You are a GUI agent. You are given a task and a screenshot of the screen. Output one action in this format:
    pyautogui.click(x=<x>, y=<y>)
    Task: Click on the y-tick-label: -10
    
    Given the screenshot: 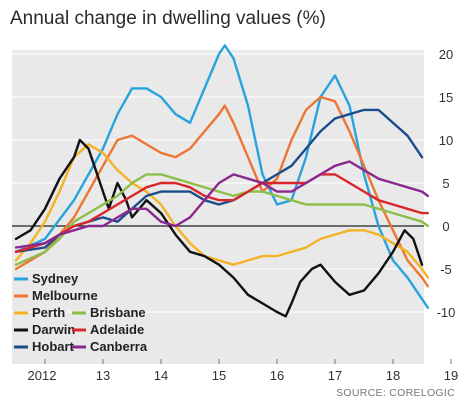 What is the action you would take?
    pyautogui.click(x=446, y=312)
    